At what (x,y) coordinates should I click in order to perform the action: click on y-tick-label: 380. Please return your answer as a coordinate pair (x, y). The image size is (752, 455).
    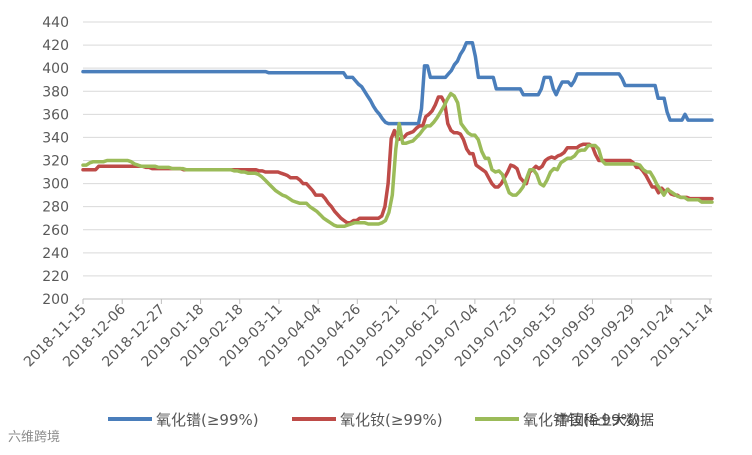
    Looking at the image, I should click on (55, 92).